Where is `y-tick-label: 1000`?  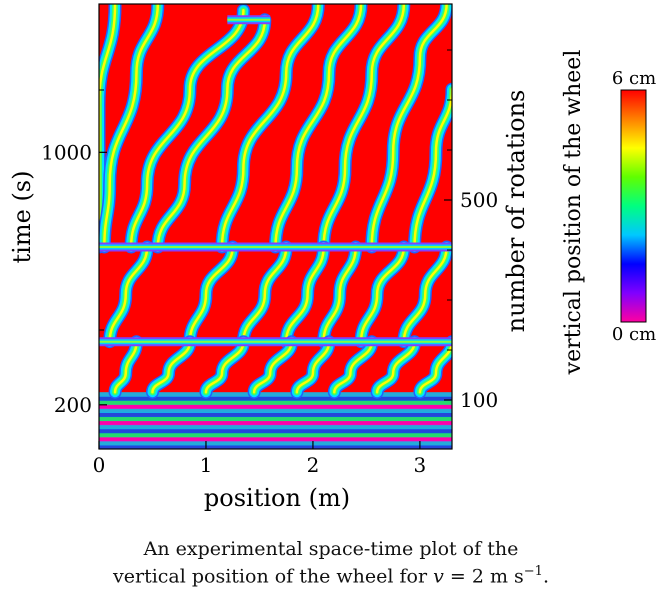 y-tick-label: 1000 is located at coordinates (66, 152).